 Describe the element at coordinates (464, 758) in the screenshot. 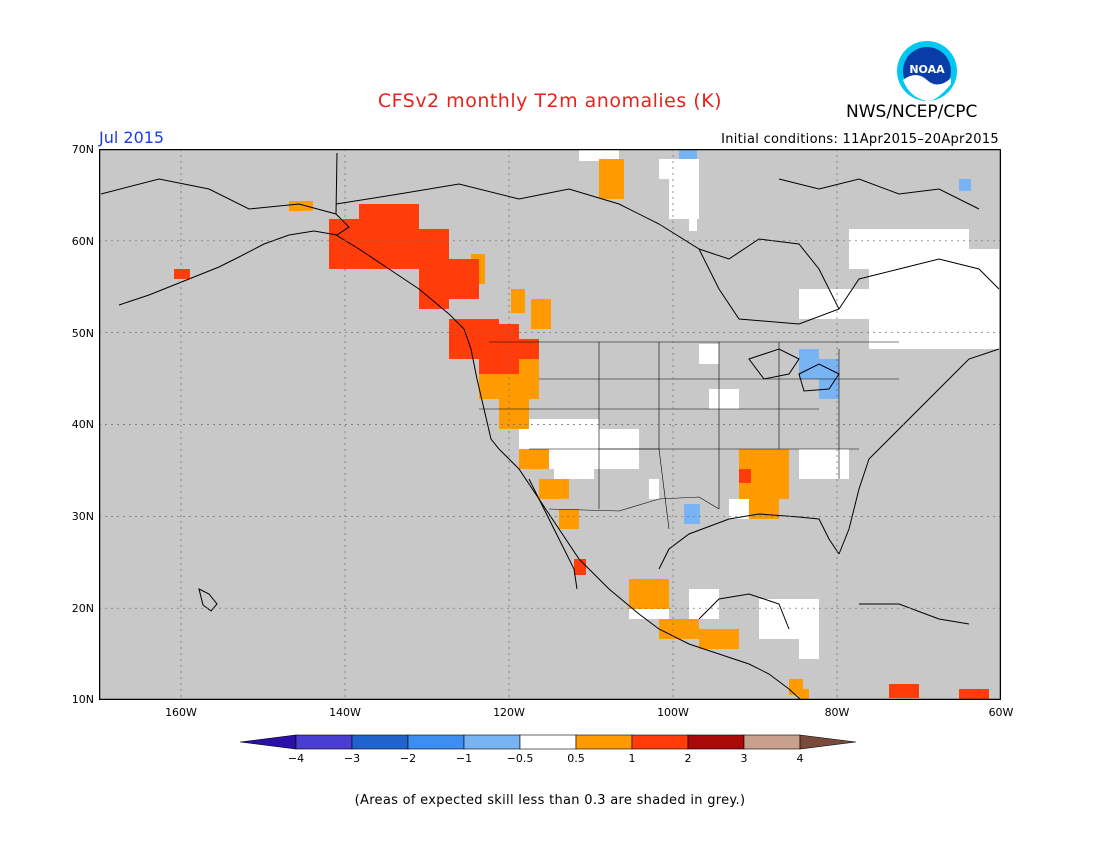

I see `colorbar-label-neg1: −1` at that location.